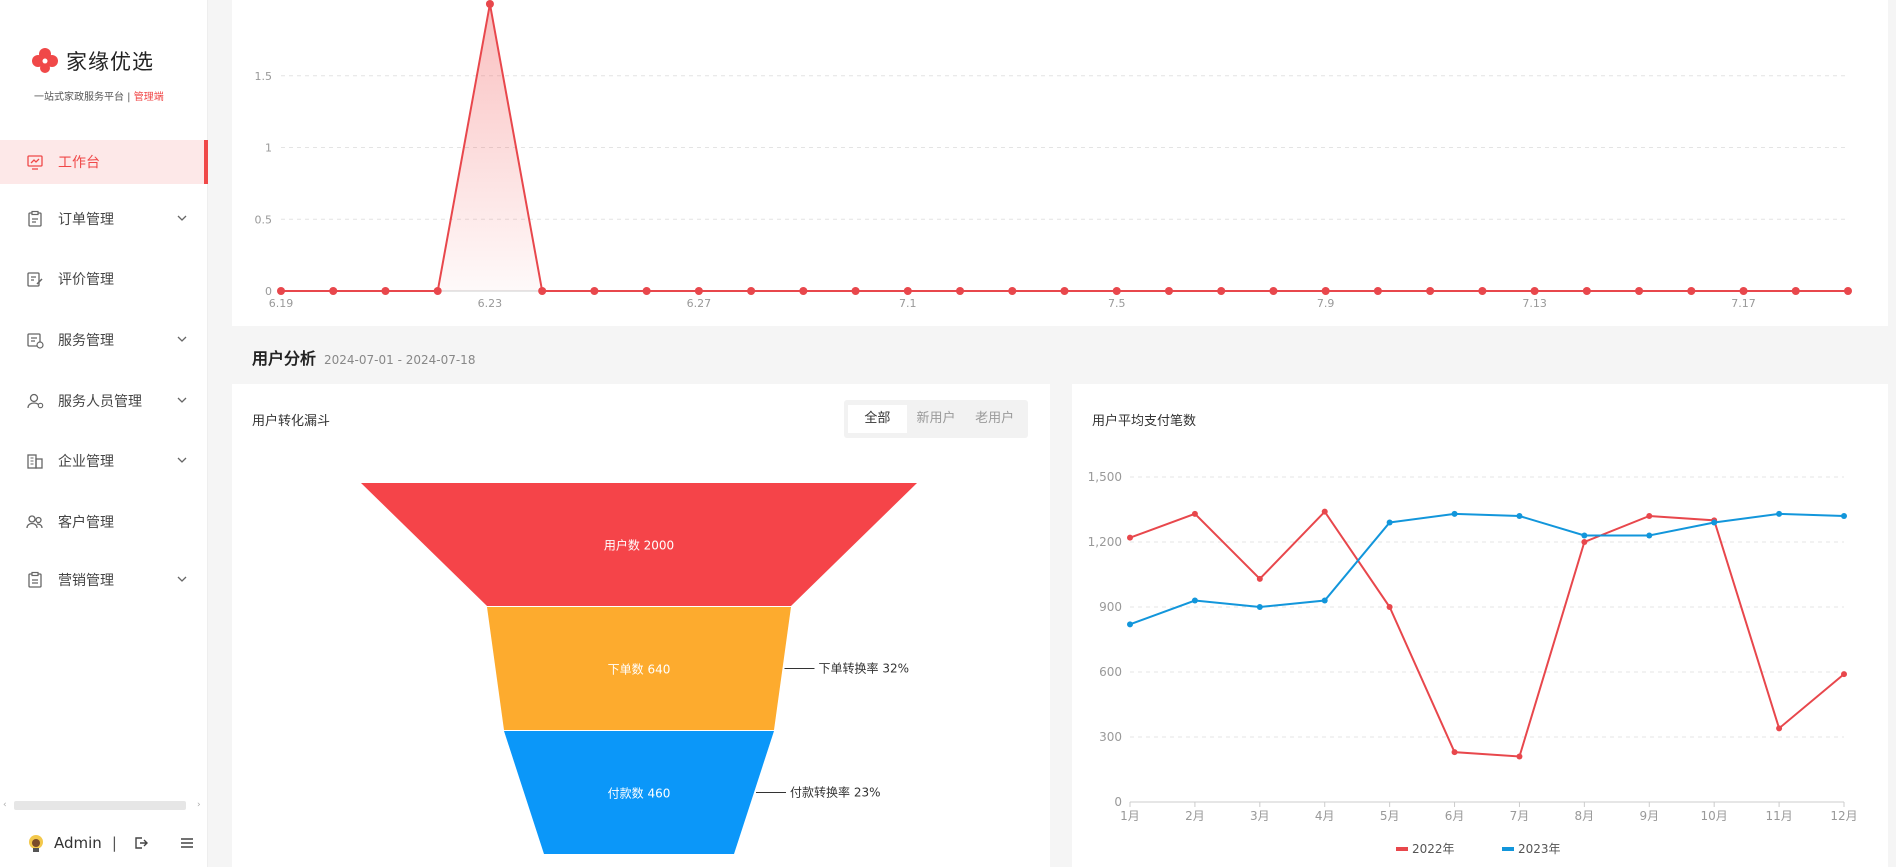 Image resolution: width=1896 pixels, height=867 pixels. Describe the element at coordinates (1325, 816) in the screenshot. I see `x-tick-label: 4月` at that location.